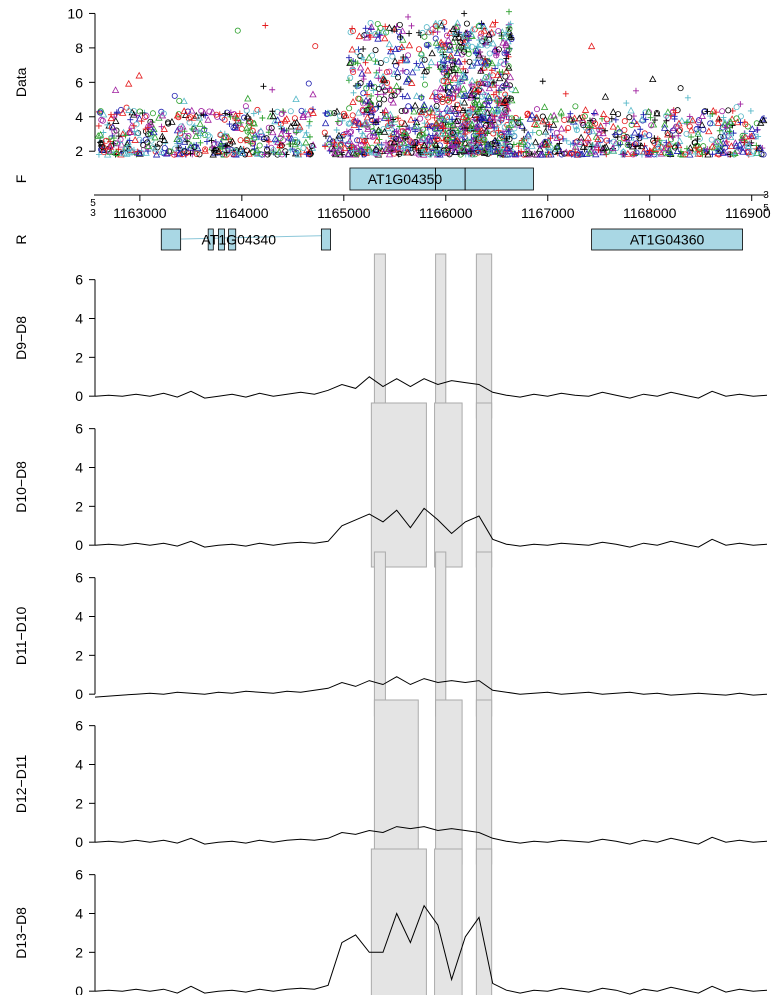 Image resolution: width=771 pixels, height=995 pixels. Describe the element at coordinates (431, 687) in the screenshot. I see `difference-series-line` at that location.